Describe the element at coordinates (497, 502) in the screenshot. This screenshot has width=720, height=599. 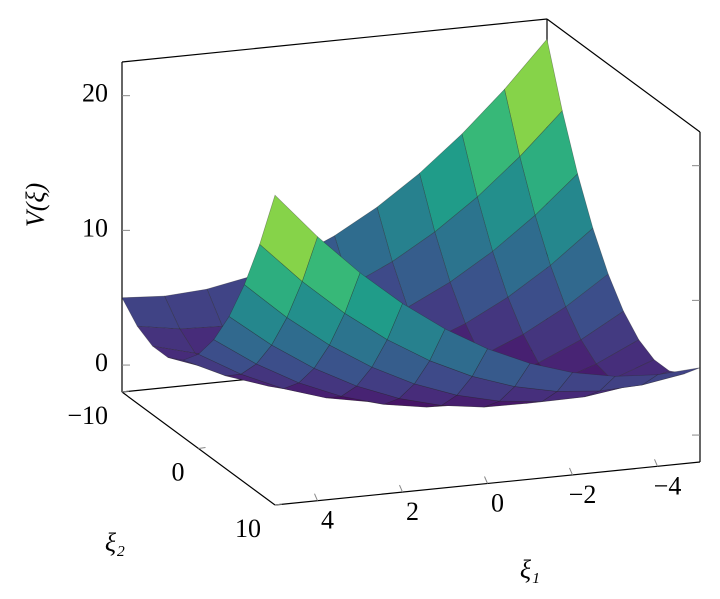
I see `x-tick-label: 0` at that location.